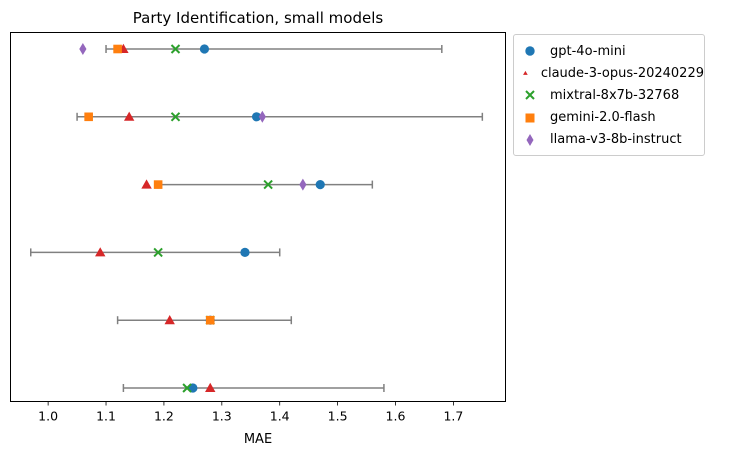 The width and height of the screenshot is (746, 455). I want to click on legend-entry-mixtral: mixtral-8x7b-32768, so click(609, 95).